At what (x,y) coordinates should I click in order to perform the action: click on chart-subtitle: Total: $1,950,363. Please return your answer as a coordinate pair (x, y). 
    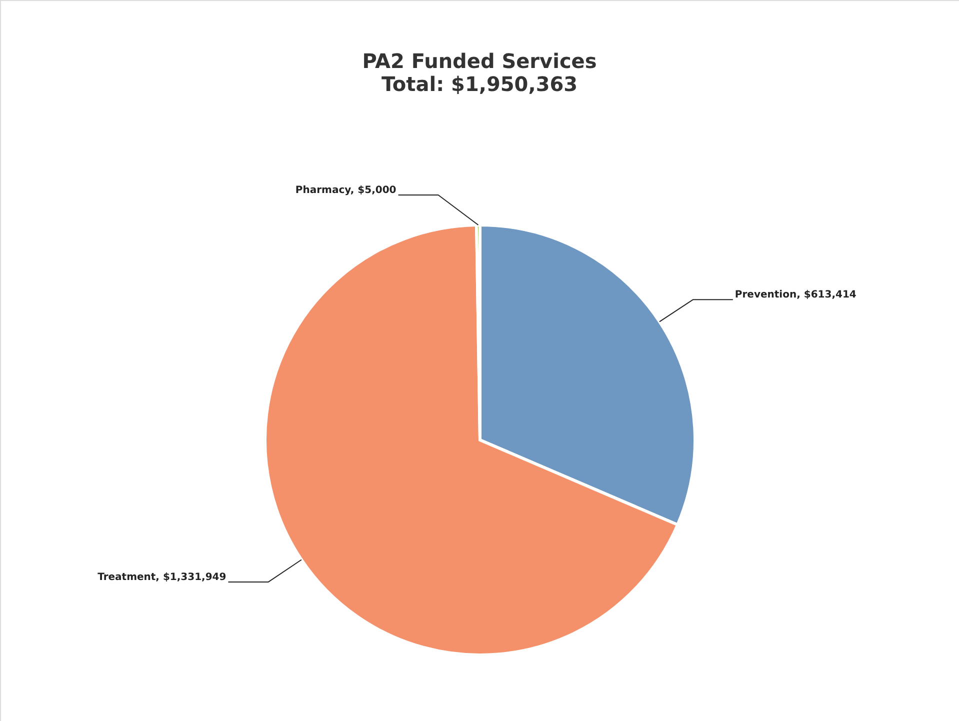
    Looking at the image, I should click on (479, 84).